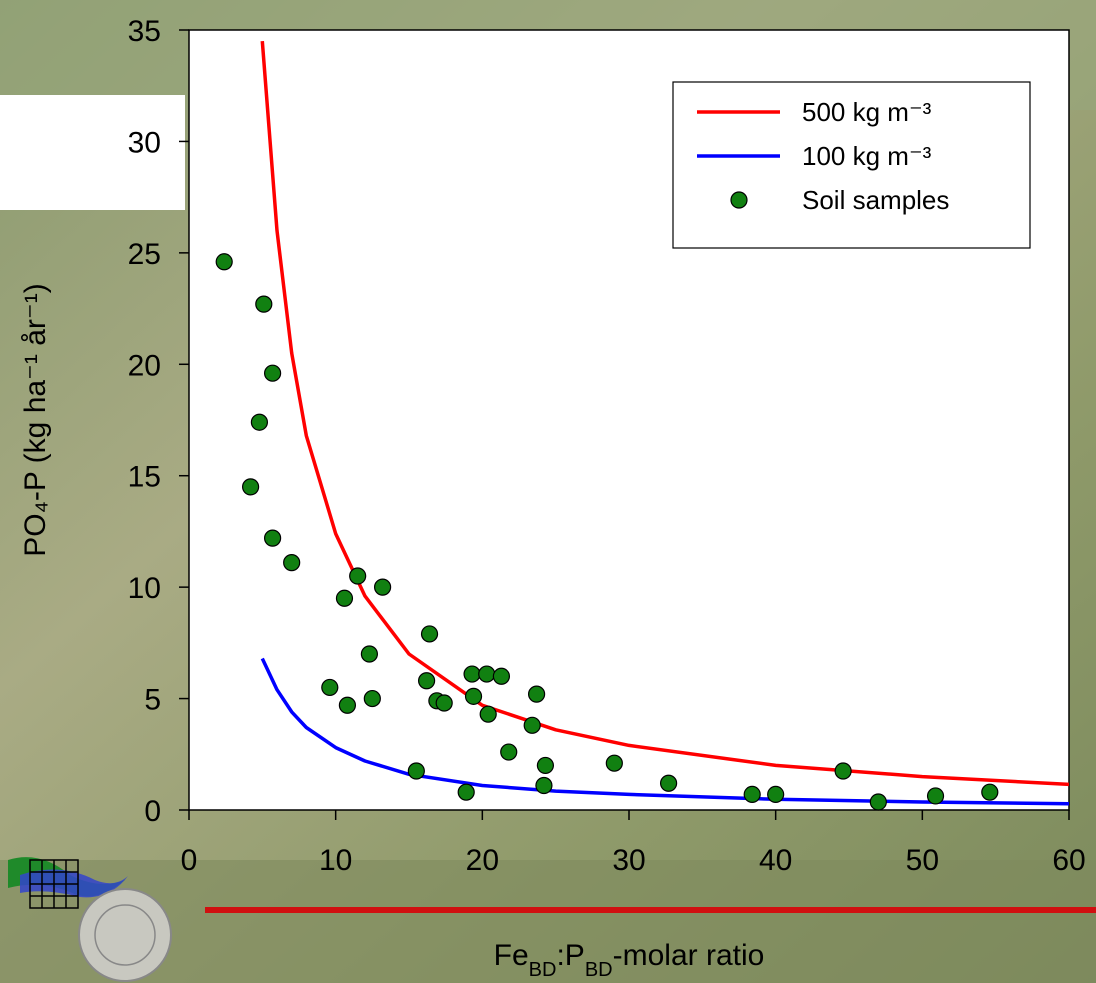 The width and height of the screenshot is (1096, 983). I want to click on legend-label: 100 kg m⁻³, so click(867, 156).